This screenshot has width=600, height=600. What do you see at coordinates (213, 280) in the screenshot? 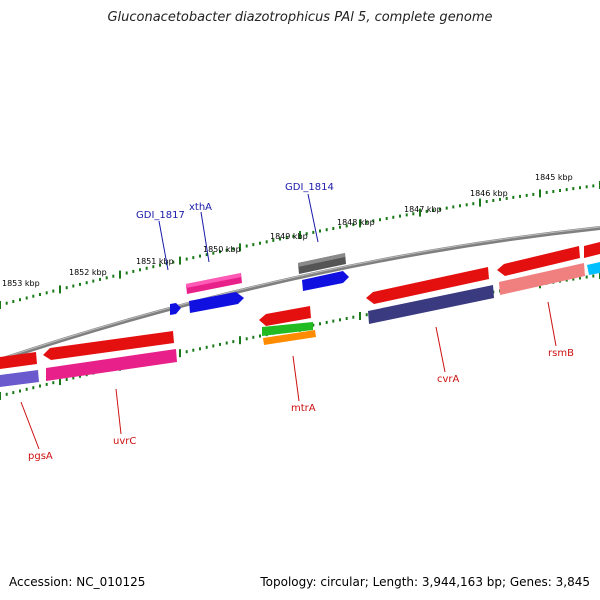
I see `gene-xtha-shade` at bounding box center [213, 280].